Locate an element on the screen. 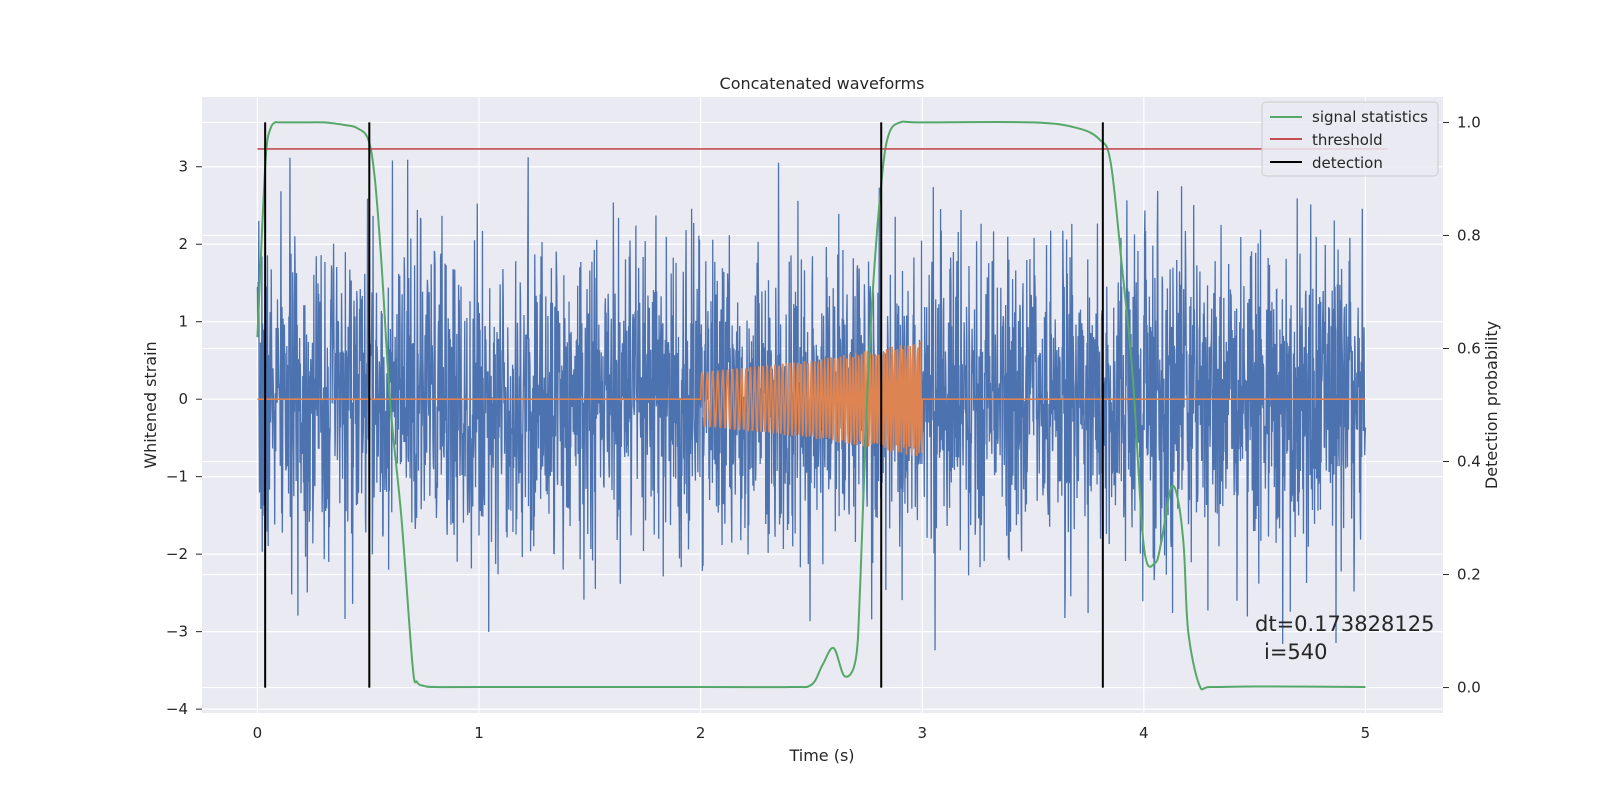 The width and height of the screenshot is (1600, 800). y-tick-label: 3 is located at coordinates (183, 167).